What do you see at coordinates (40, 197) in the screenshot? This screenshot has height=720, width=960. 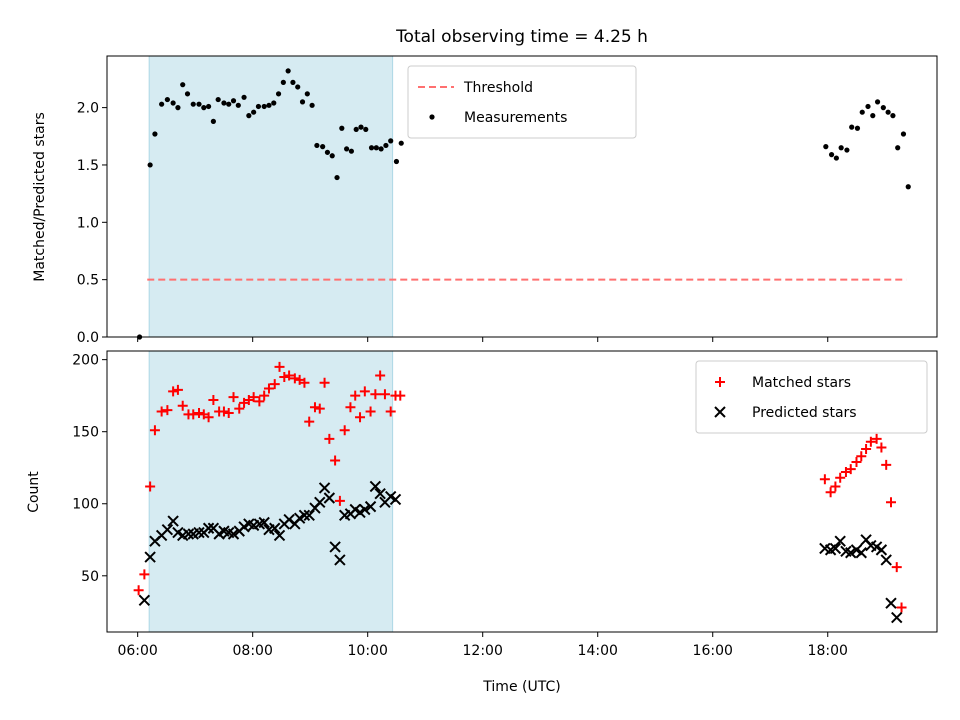 I see `y-axis-label-ratio: Matched/Predicted stars` at bounding box center [40, 197].